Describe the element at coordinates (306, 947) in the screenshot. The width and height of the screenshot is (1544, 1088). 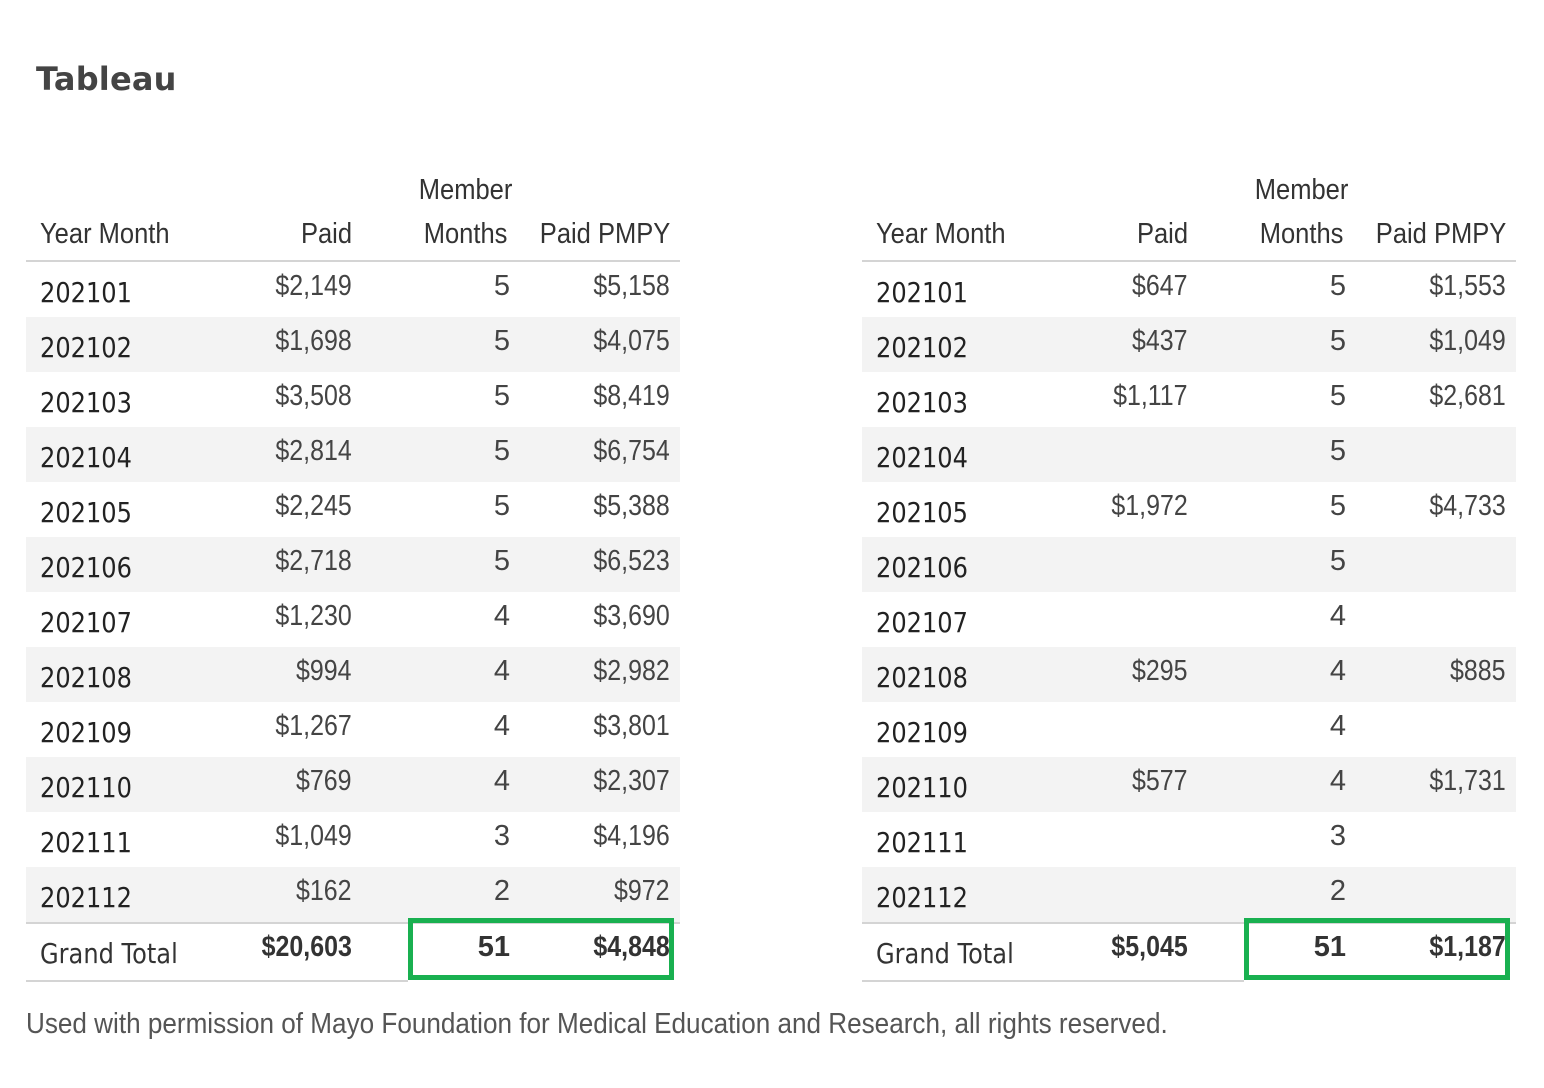
I see `grand-total-paid: $20,603` at that location.